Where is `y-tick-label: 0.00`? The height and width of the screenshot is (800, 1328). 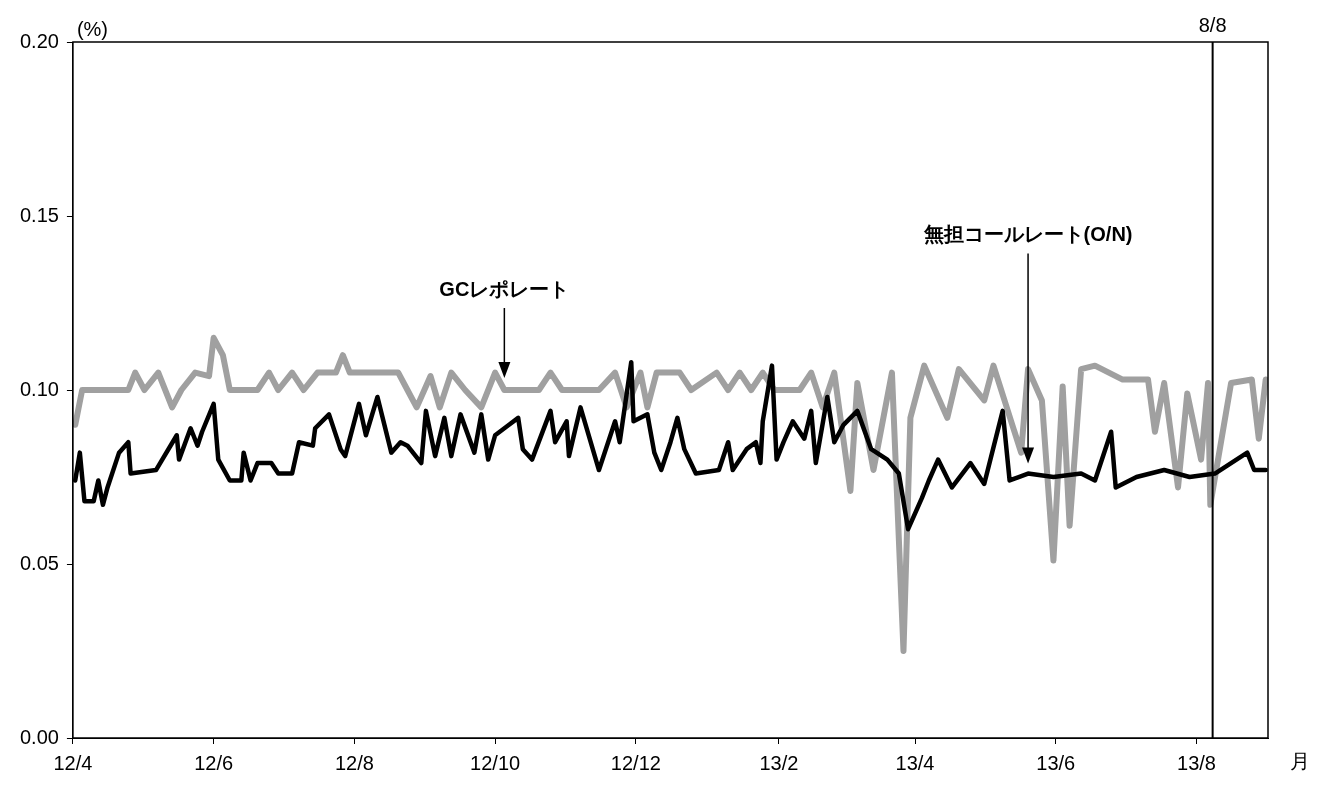 y-tick-label: 0.00 is located at coordinates (39, 736).